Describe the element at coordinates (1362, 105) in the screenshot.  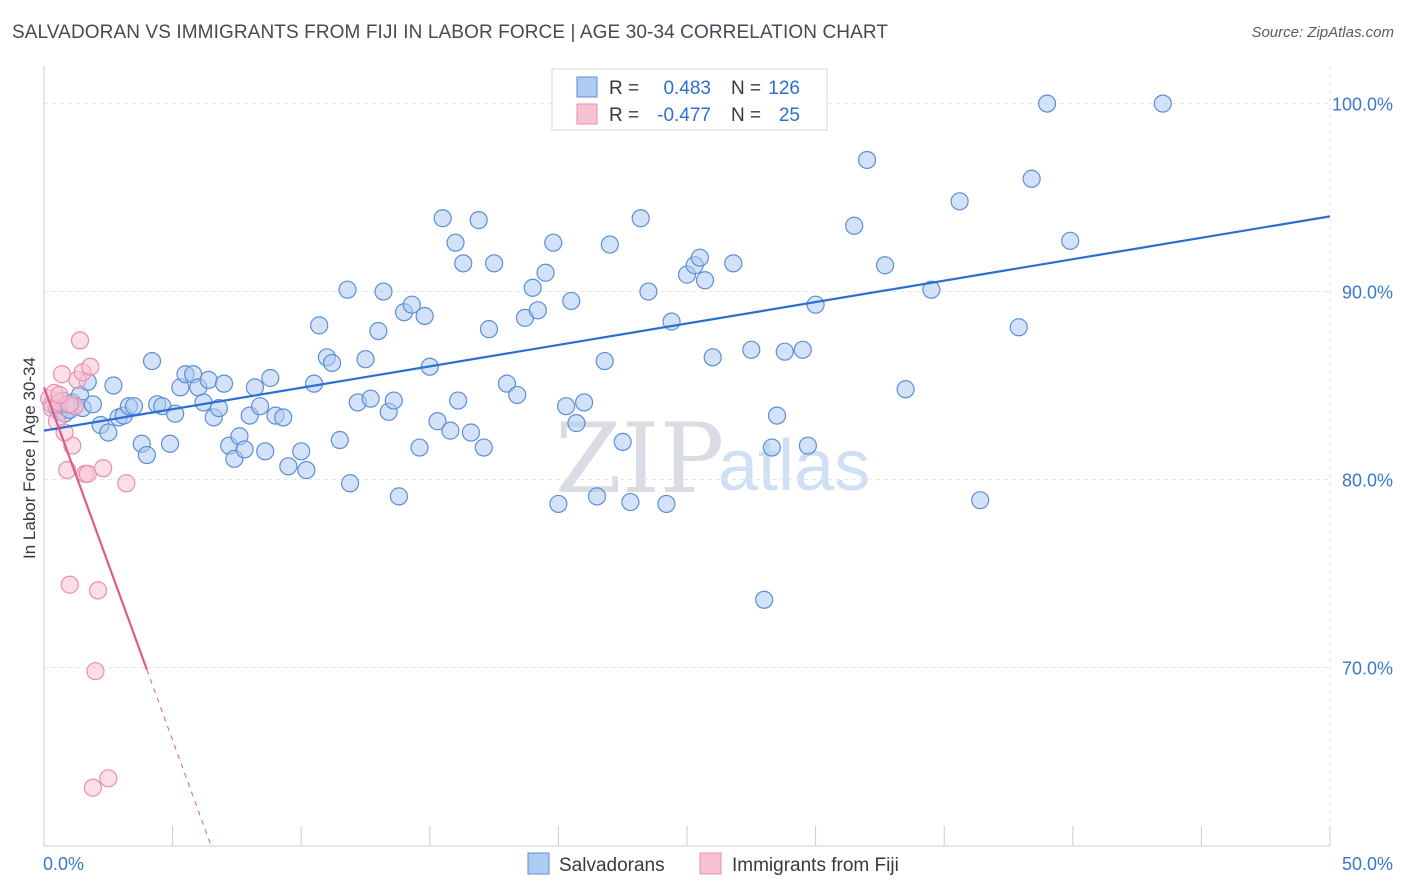
I see `y-tick-label-0: 100.0%` at that location.